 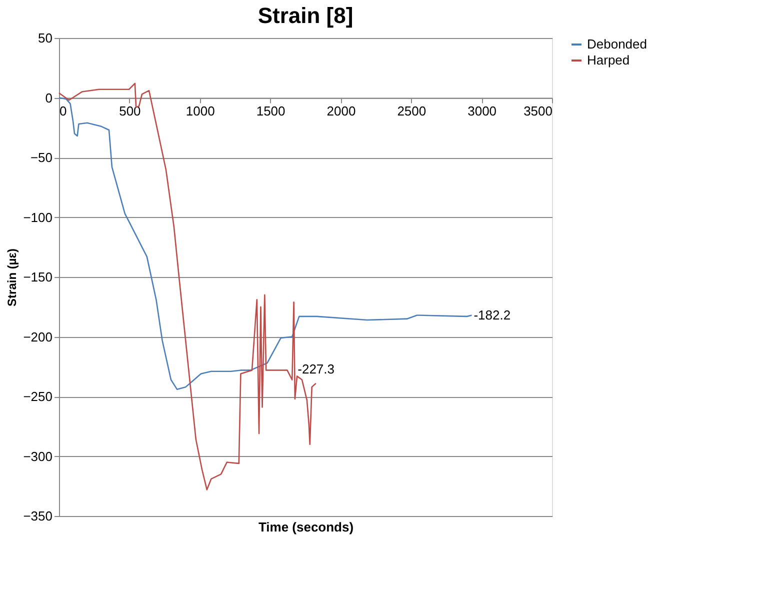 I want to click on x-tick-label: 0, so click(x=63, y=110).